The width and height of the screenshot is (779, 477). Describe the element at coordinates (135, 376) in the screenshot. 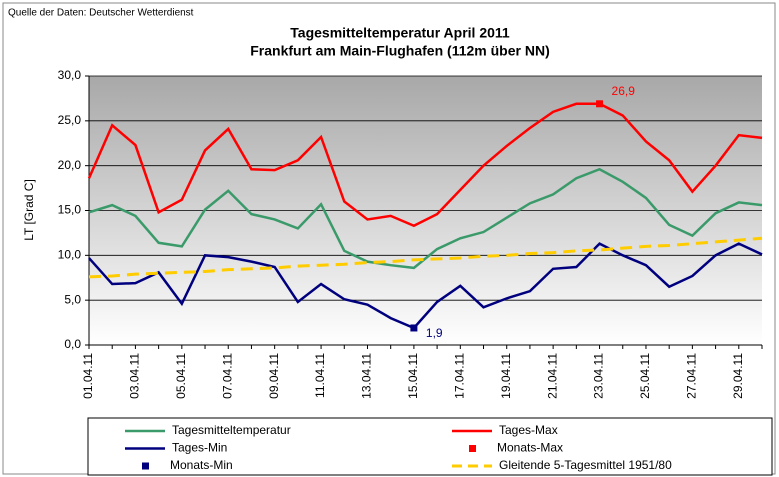

I see `x-tick-label: 03.04.11` at that location.